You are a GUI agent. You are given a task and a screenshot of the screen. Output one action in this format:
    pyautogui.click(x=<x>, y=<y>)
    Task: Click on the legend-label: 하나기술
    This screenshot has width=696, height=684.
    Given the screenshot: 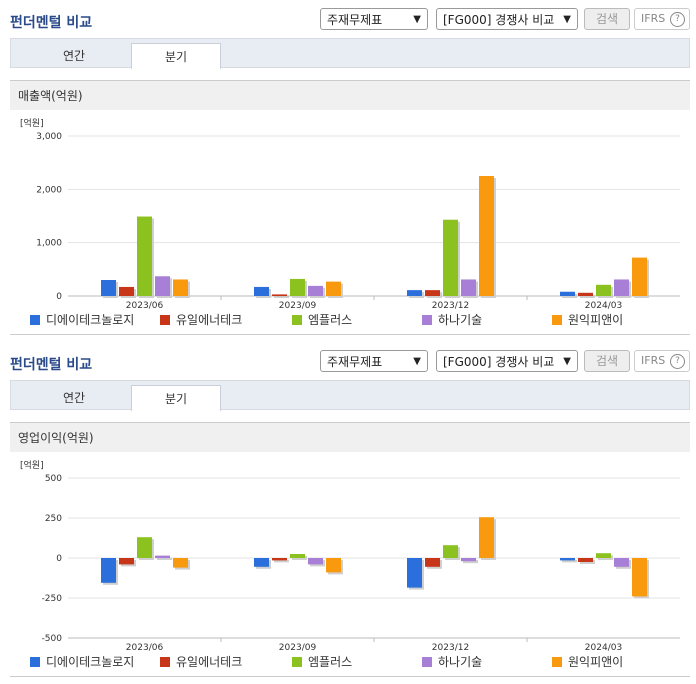 What is the action you would take?
    pyautogui.click(x=460, y=320)
    